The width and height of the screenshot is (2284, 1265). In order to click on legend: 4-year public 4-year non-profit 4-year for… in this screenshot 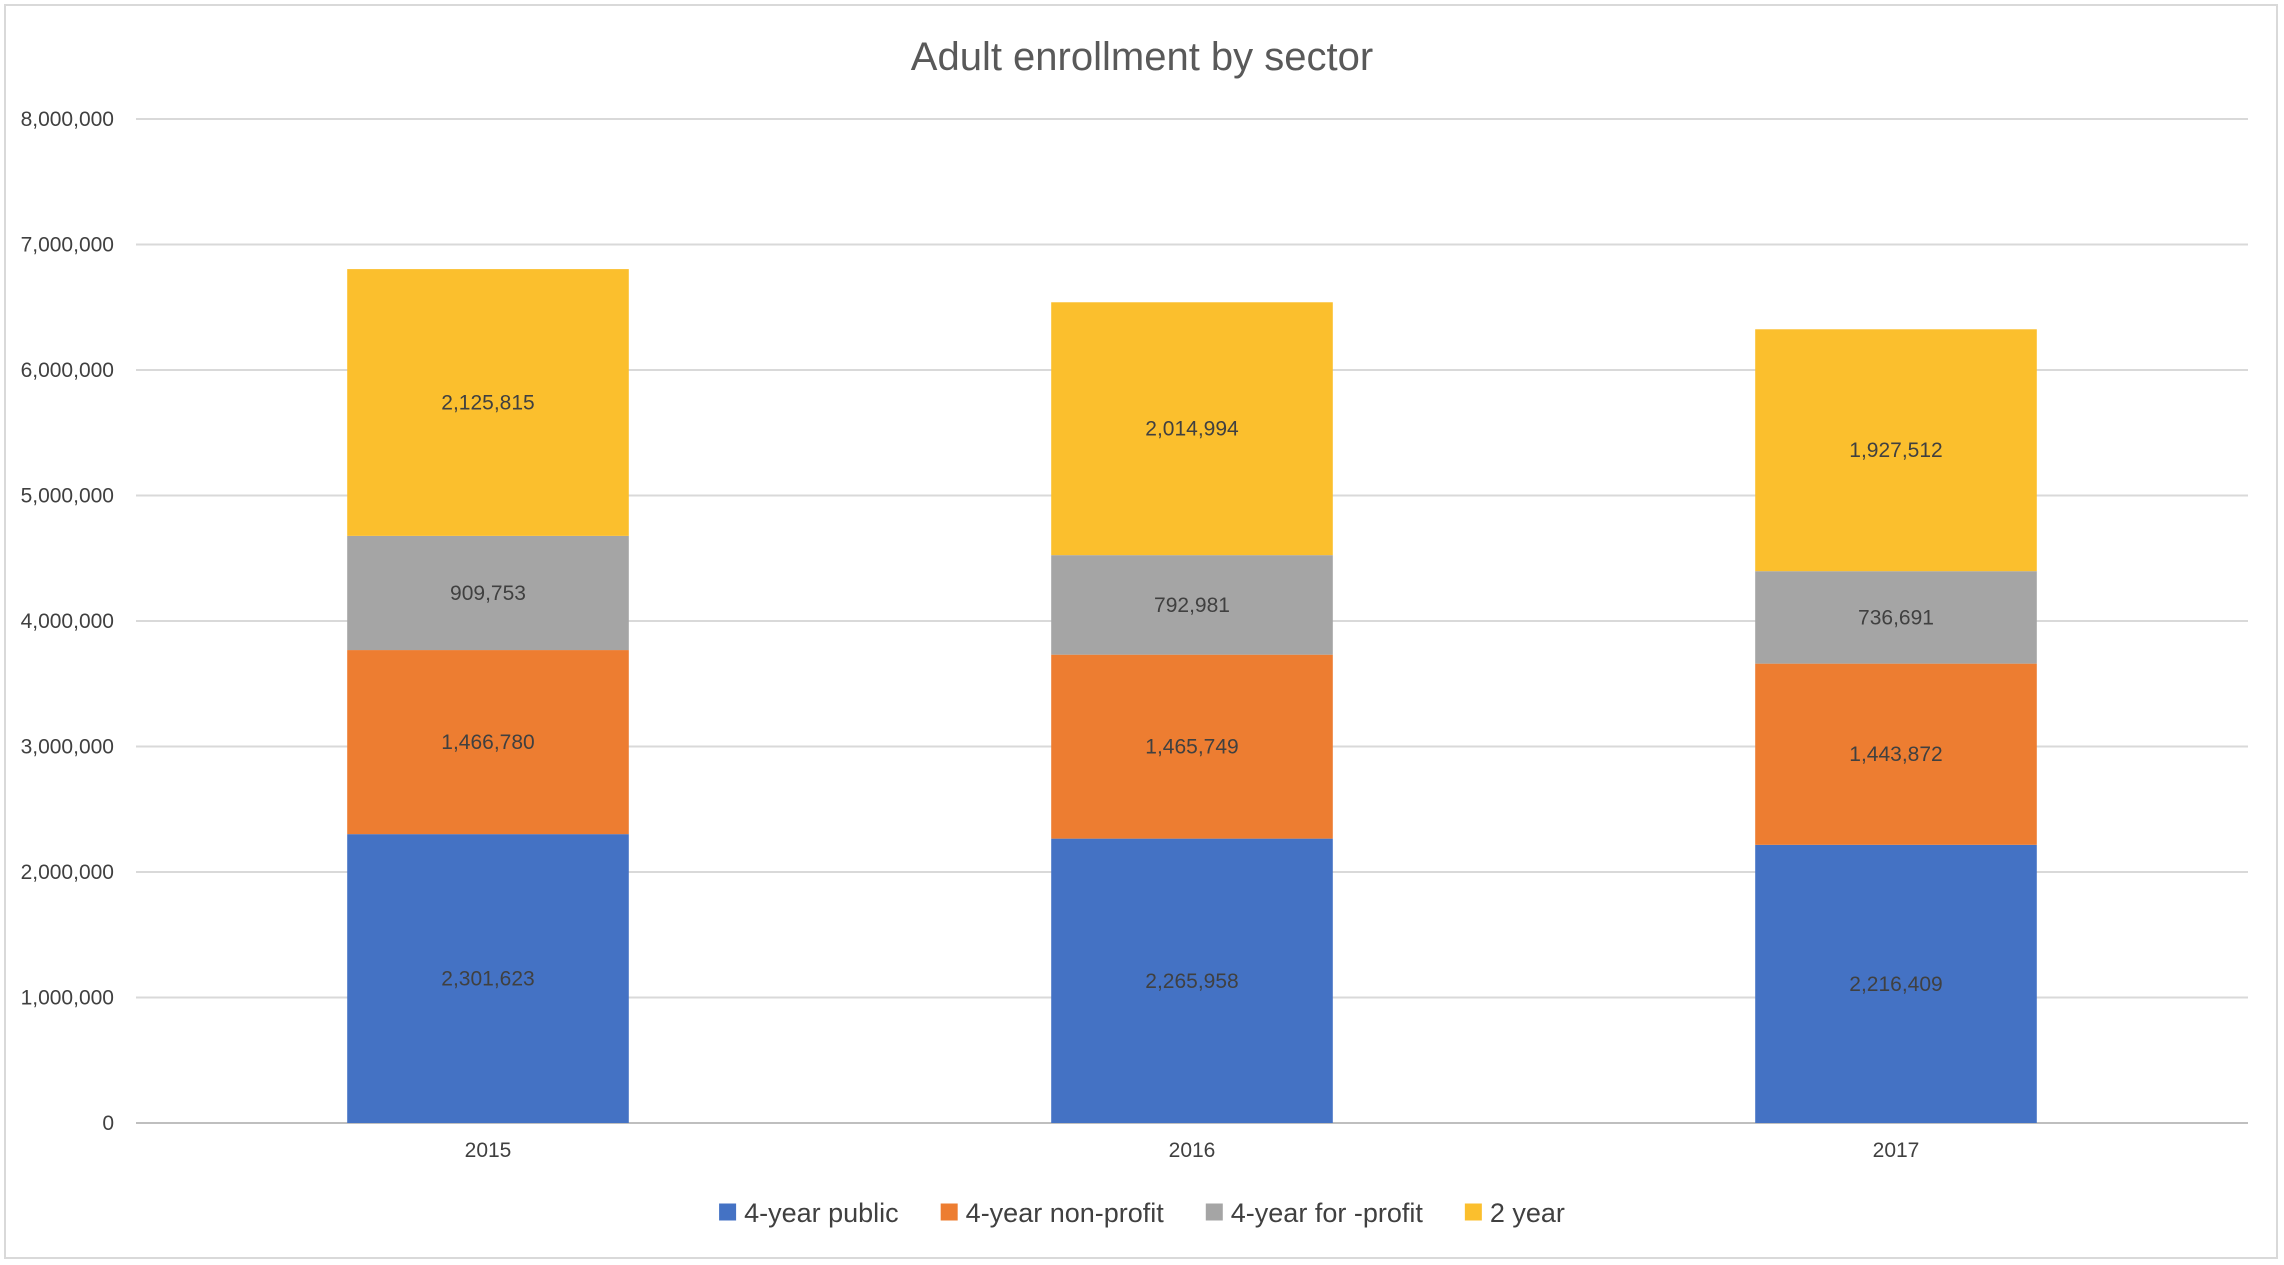, I will do `click(1142, 1213)`.